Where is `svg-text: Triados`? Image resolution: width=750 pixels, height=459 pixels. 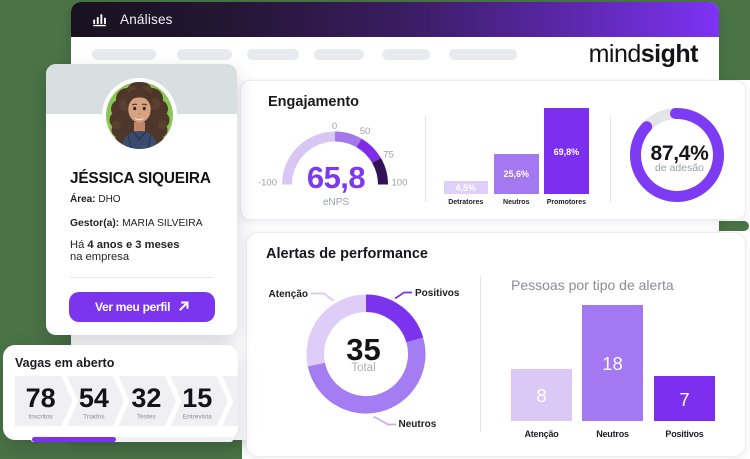
svg-text: Triados is located at coordinates (94, 416).